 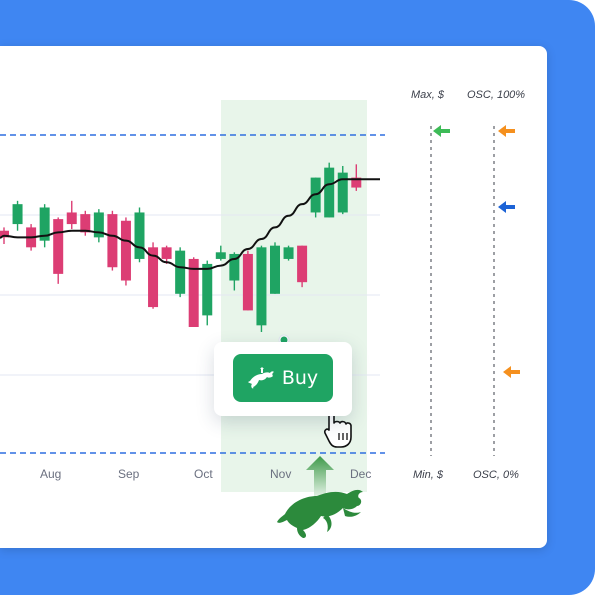 What do you see at coordinates (361, 474) in the screenshot?
I see `x-tick-dec: Dec` at bounding box center [361, 474].